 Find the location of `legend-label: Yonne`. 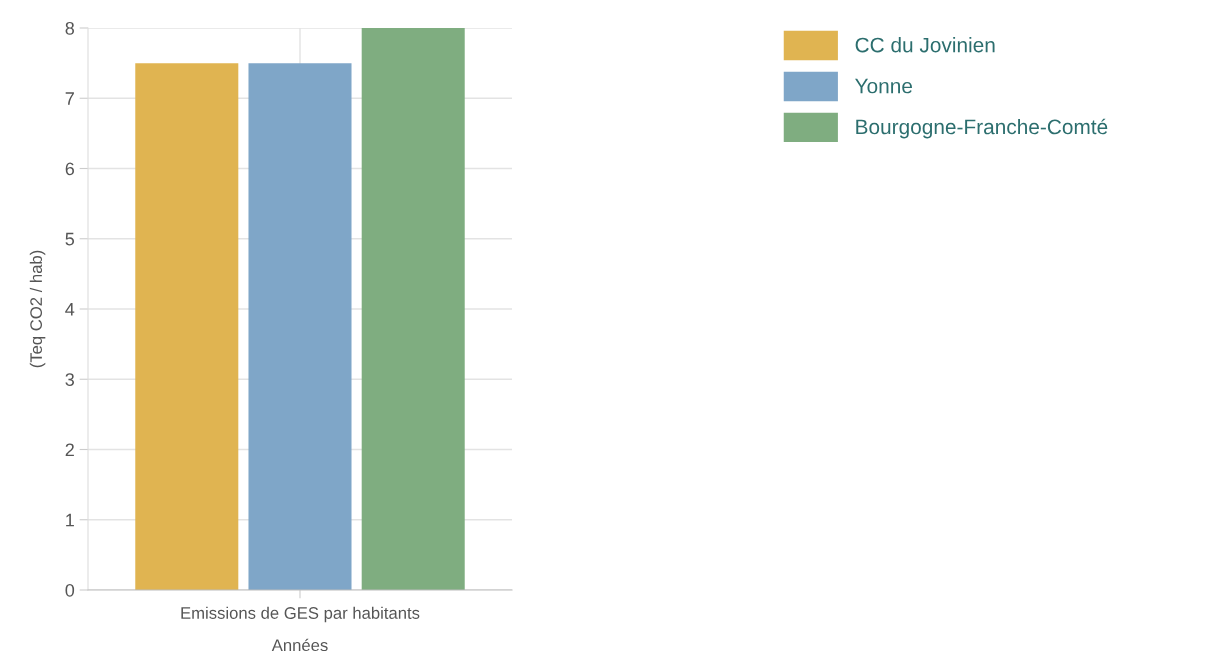

legend-label: Yonne is located at coordinates (883, 86).